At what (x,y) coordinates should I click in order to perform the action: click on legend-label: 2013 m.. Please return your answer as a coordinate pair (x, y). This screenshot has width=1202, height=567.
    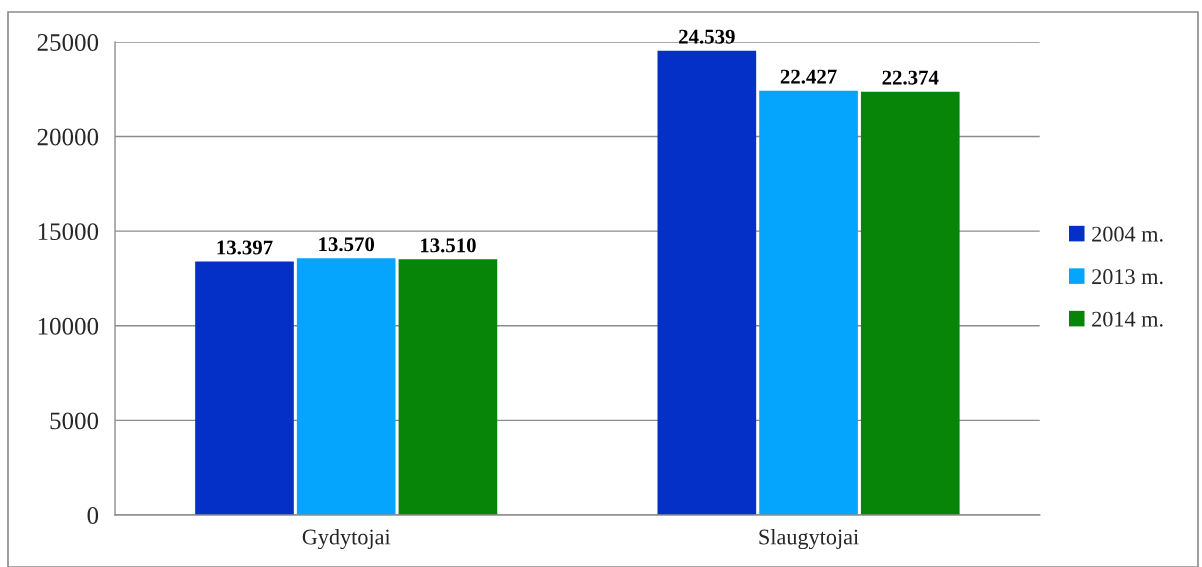
    Looking at the image, I should click on (1127, 277).